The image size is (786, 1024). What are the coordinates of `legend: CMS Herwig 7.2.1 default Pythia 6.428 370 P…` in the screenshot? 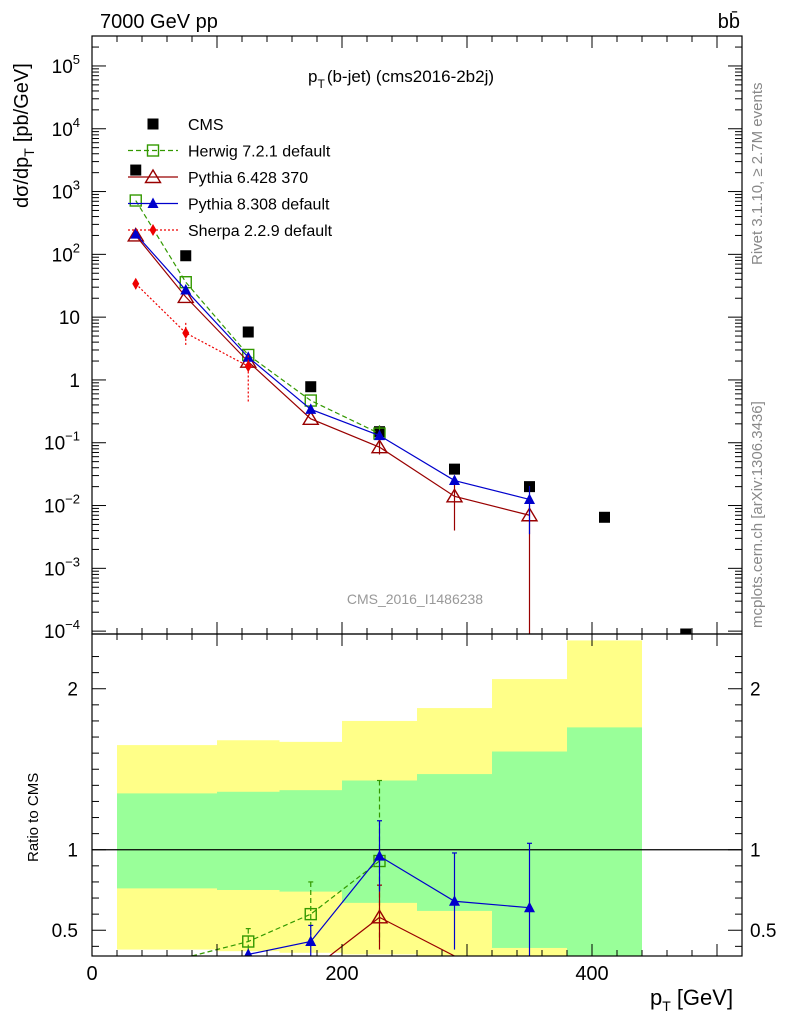 It's located at (230, 178).